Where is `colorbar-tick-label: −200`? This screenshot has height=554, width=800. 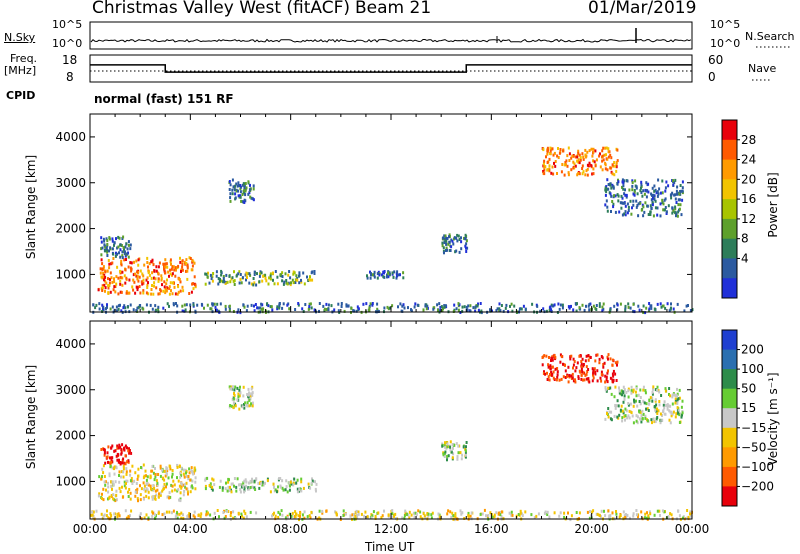 colorbar-tick-label: −200 is located at coordinates (757, 486).